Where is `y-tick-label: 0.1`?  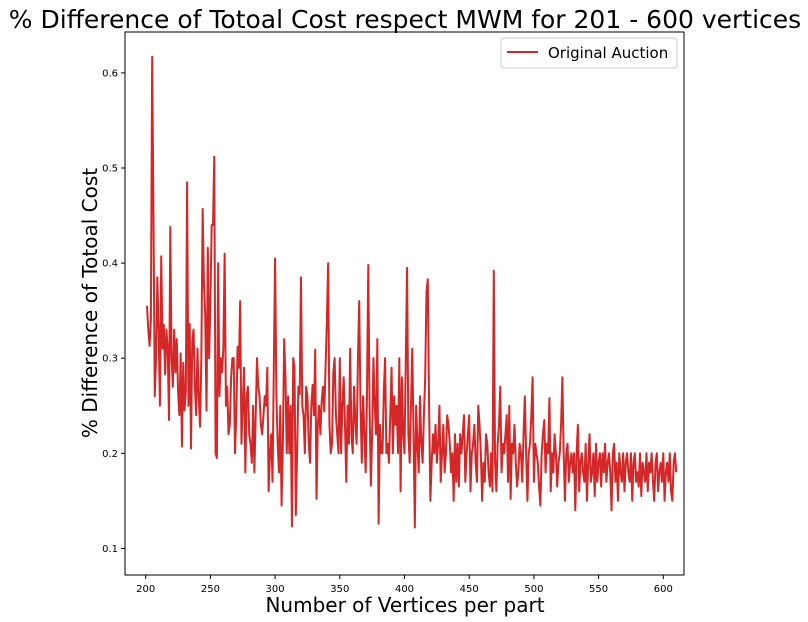
y-tick-label: 0.1 is located at coordinates (110, 549).